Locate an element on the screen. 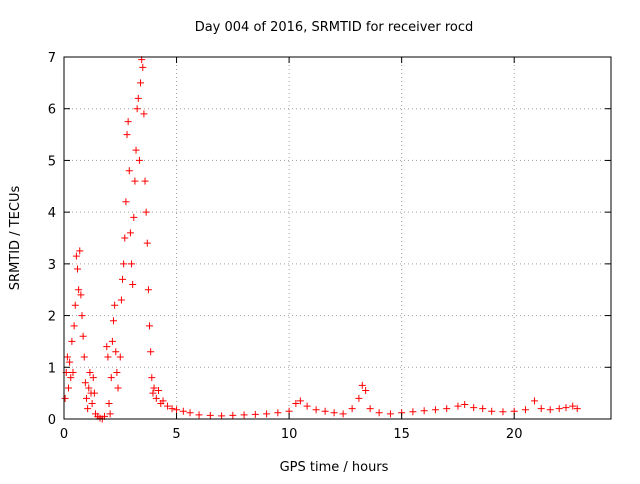 This screenshot has width=640, height=484. y-tick-label: 3 is located at coordinates (52, 265).